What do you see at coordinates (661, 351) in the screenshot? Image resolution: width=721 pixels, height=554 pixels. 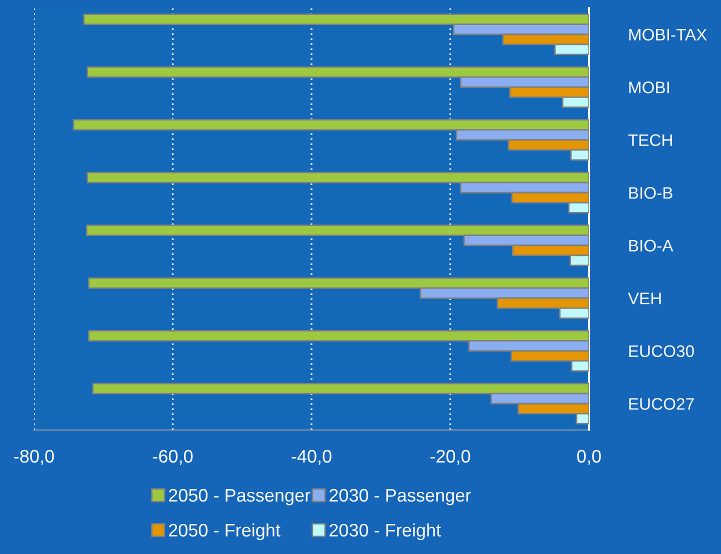 I see `y-tick-label: EUCO30` at bounding box center [661, 351].